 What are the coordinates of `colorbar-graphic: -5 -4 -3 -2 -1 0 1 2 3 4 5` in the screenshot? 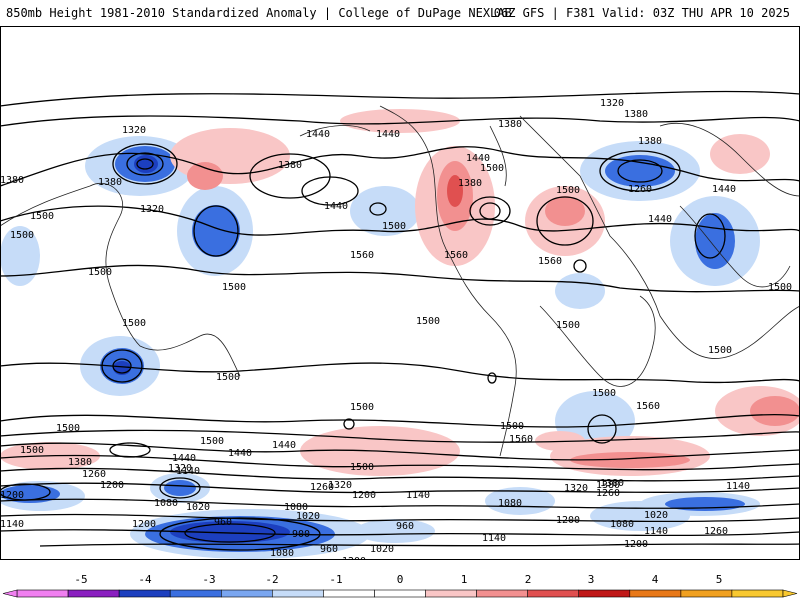 It's located at (400, 585).